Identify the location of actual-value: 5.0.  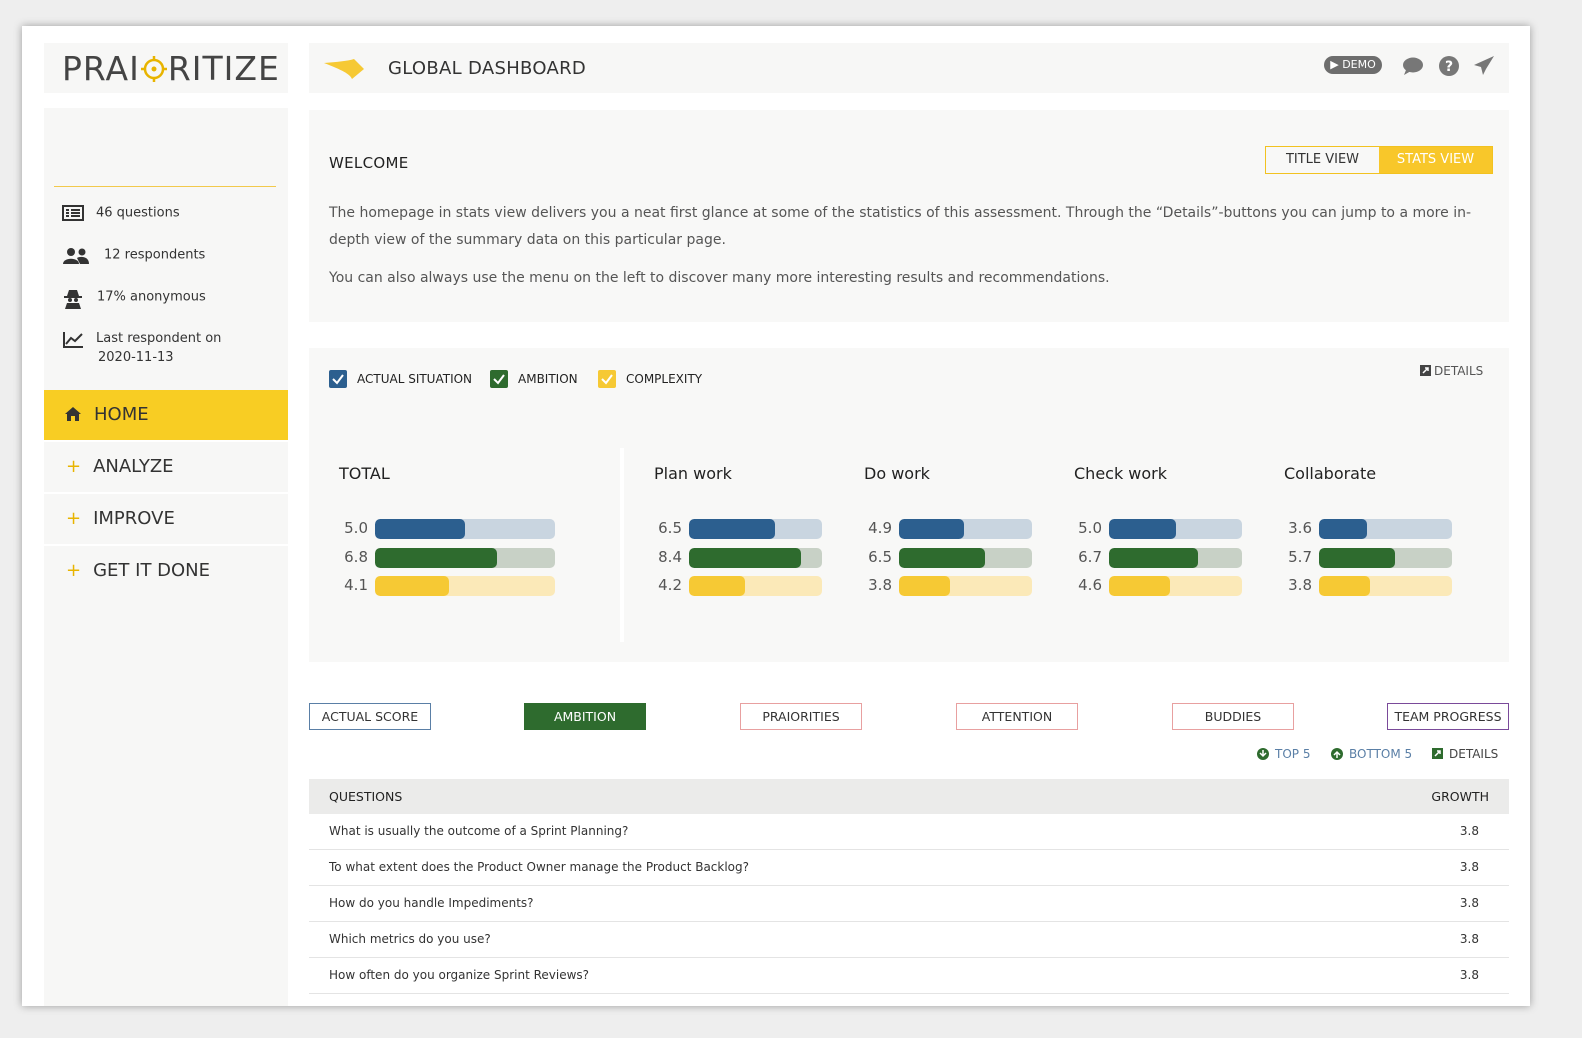
(356, 528).